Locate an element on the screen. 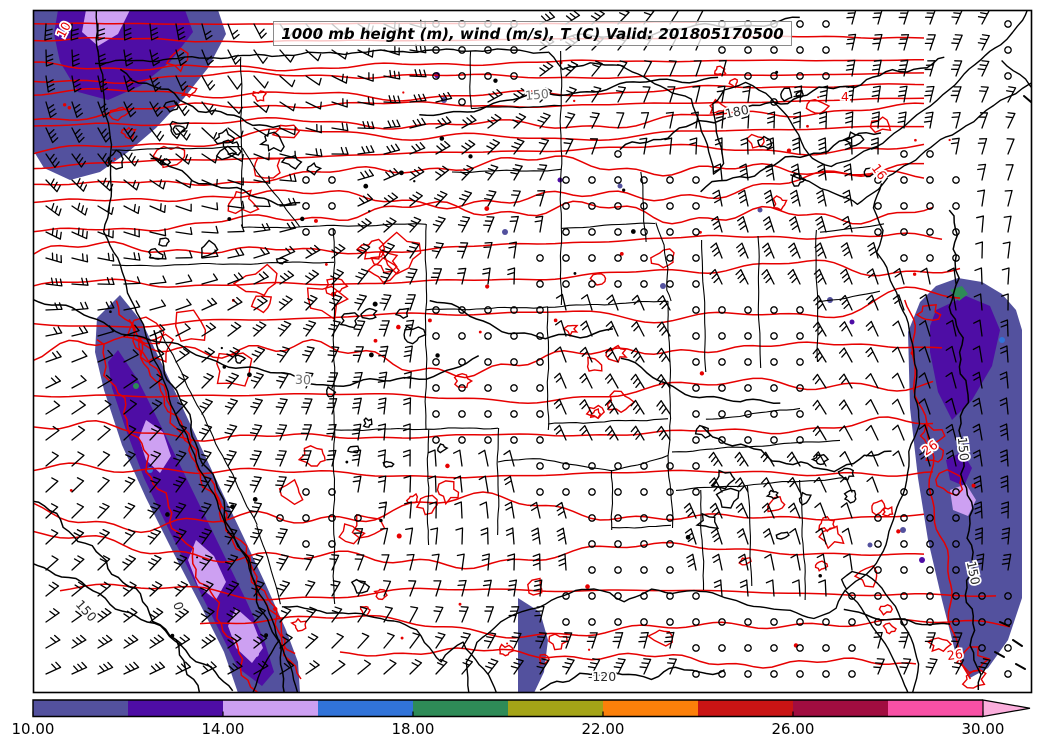 The width and height of the screenshot is (1041, 745). contour-label: 150 is located at coordinates (536, 94).